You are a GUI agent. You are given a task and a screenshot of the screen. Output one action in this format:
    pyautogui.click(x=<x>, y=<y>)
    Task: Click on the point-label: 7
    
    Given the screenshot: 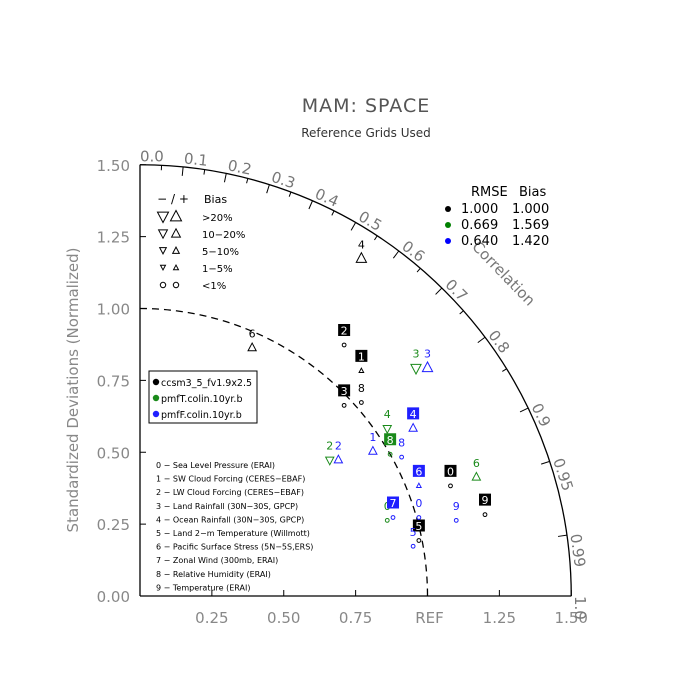 What is the action you would take?
    pyautogui.click(x=393, y=503)
    